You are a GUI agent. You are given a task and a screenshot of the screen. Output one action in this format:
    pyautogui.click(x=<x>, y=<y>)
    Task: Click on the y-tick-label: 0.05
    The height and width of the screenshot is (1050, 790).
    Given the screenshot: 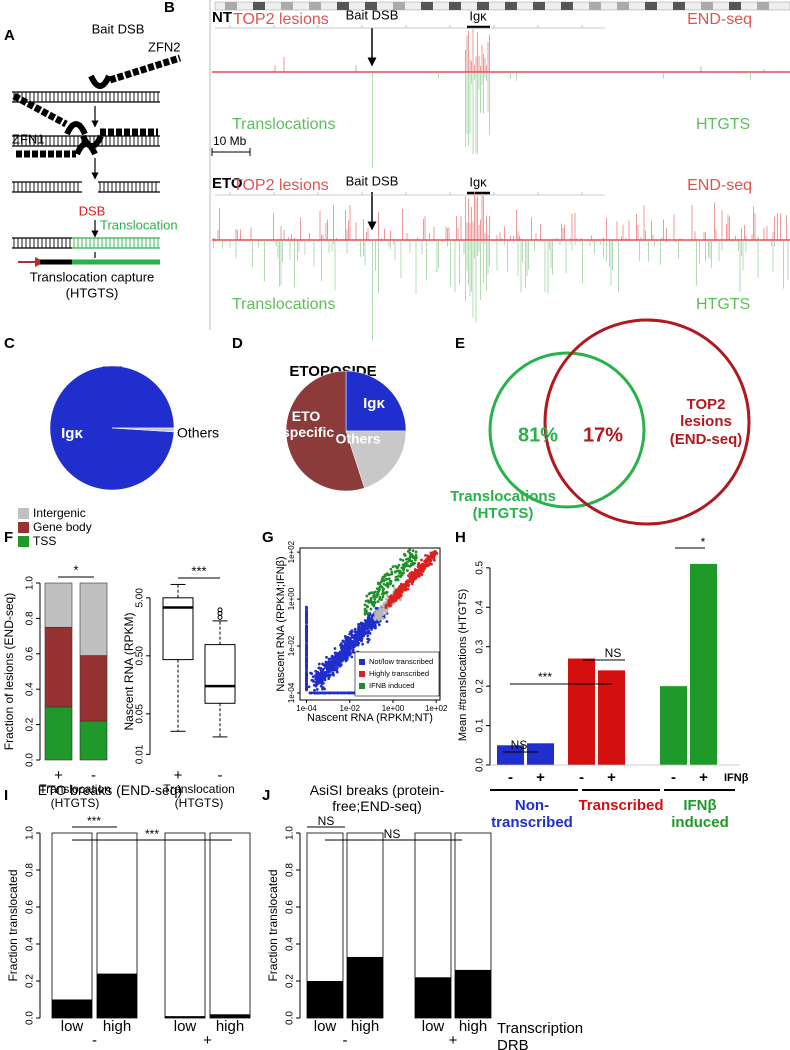 What is the action you would take?
    pyautogui.click(x=140, y=714)
    